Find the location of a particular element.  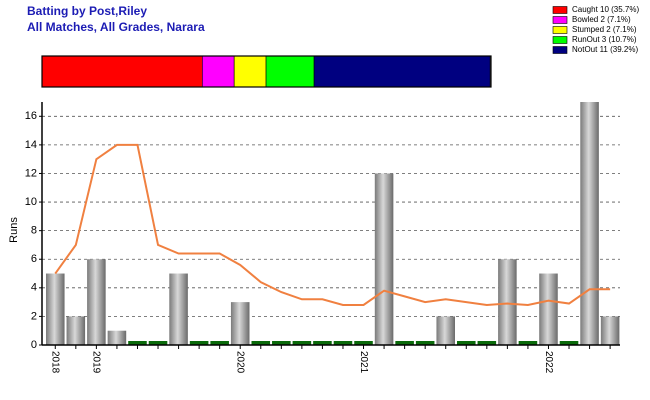

x-tick-label: 2018 is located at coordinates (55, 362).